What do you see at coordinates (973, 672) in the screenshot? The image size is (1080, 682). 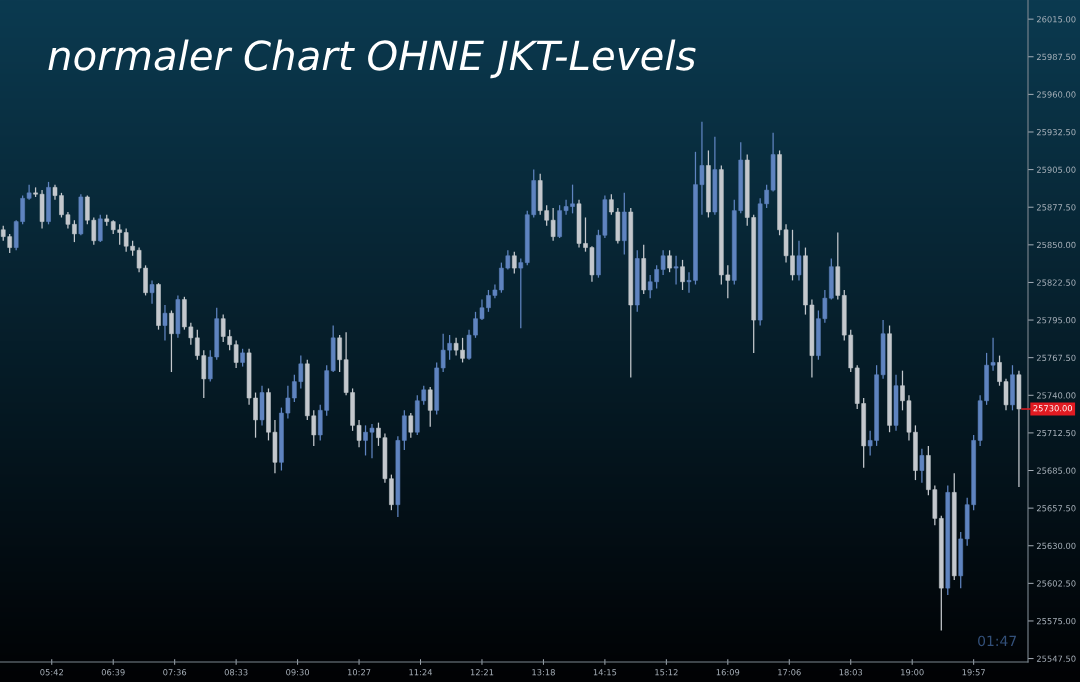 I see `x-tick-label: 19:57` at bounding box center [973, 672].